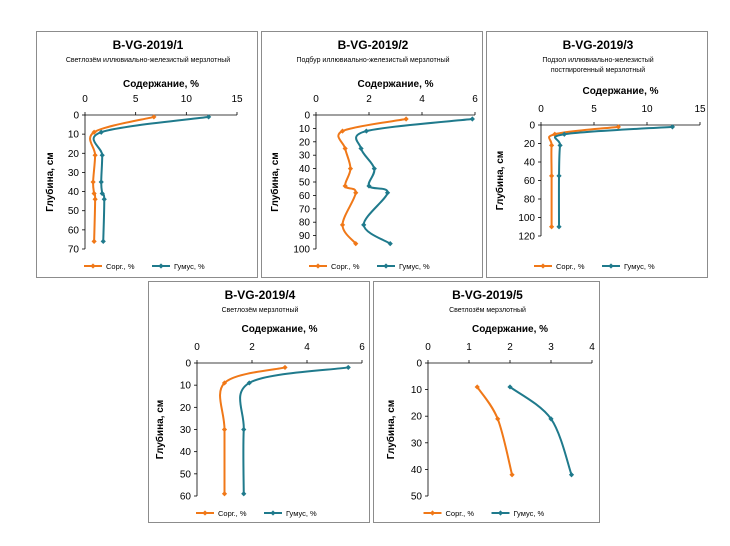  I want to click on x-tick-label: 3, so click(551, 347).